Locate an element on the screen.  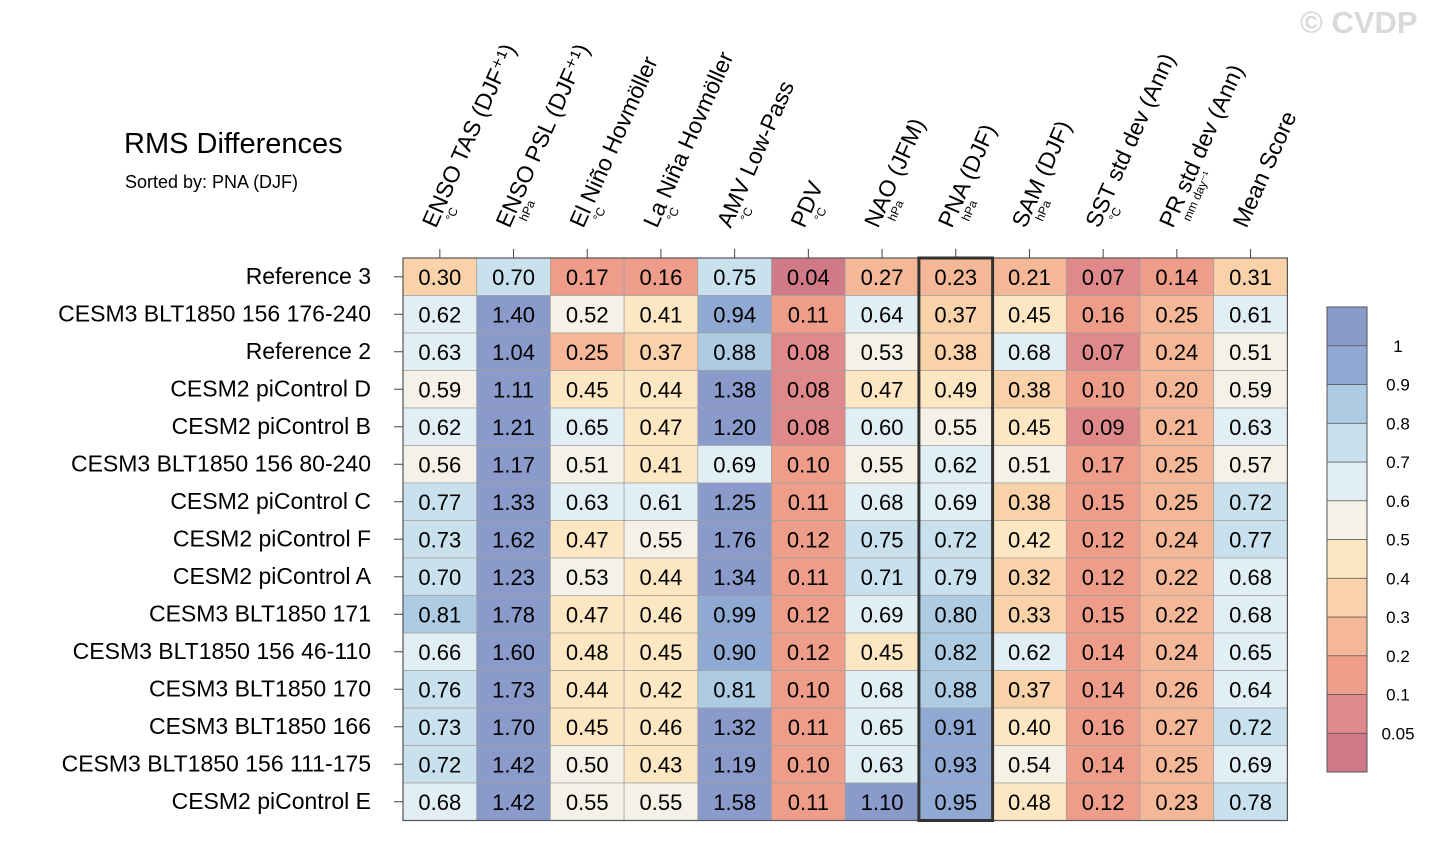
cell-value: 0.24 is located at coordinates (1176, 352).